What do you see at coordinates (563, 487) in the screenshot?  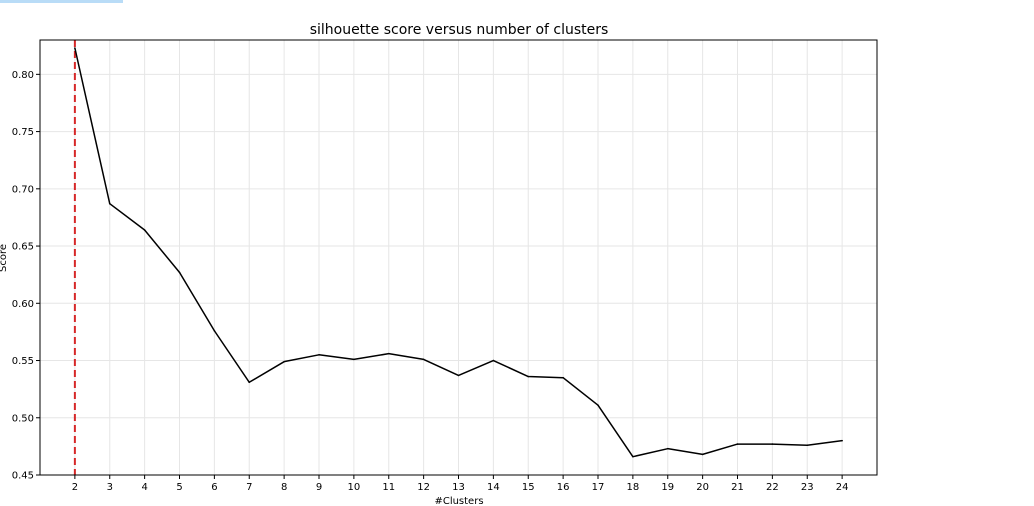 I see `x-tick-label: 16` at bounding box center [563, 487].